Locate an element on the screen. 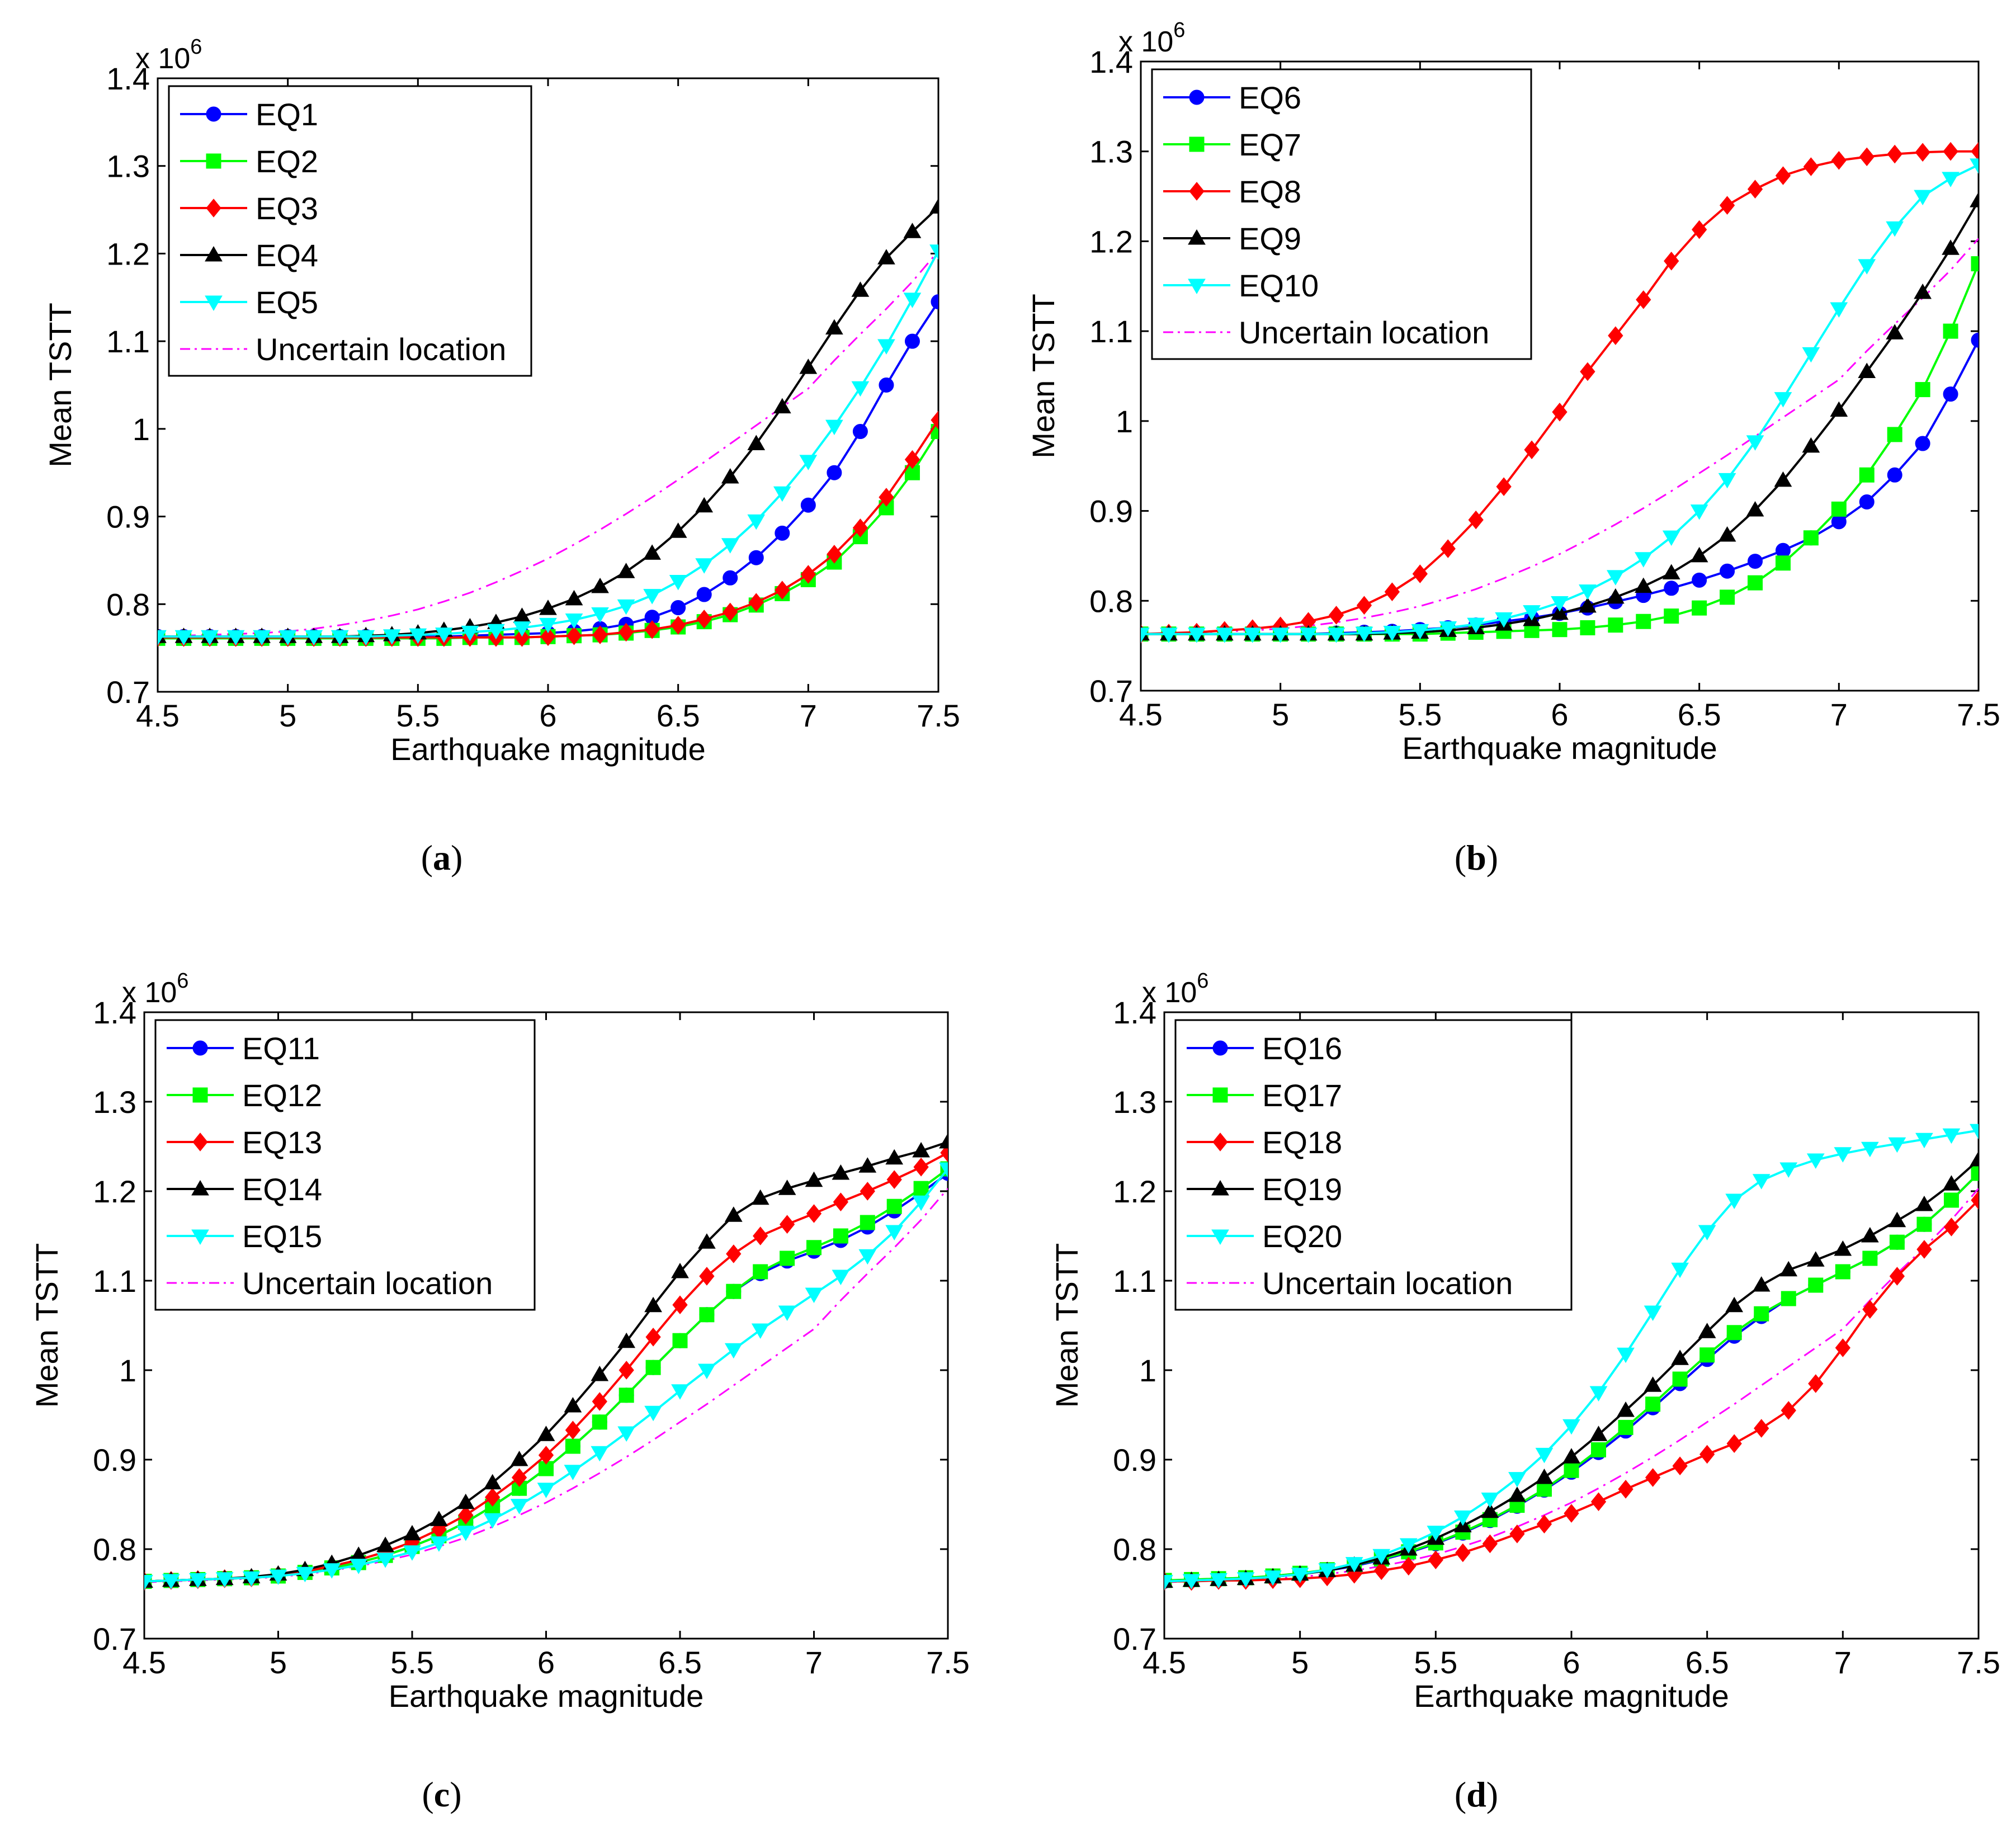 The height and width of the screenshot is (1831, 2016). exponent-label: x 106 is located at coordinates (1175, 989).